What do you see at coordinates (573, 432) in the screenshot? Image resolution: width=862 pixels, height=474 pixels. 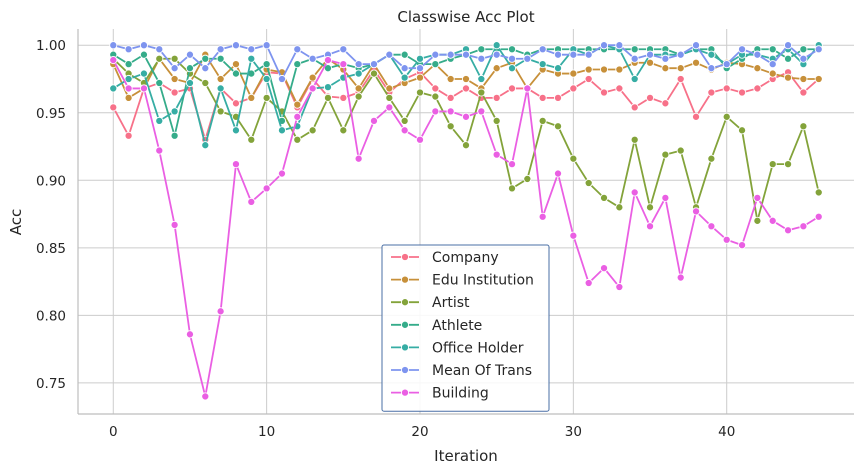 I see `x-tick-label: 30` at bounding box center [573, 432].